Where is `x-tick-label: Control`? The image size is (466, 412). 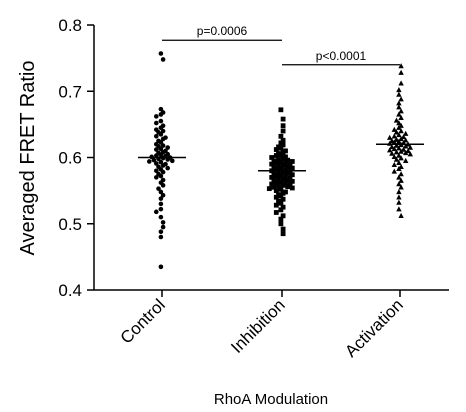
x-tick-label: Control is located at coordinates (143, 321).